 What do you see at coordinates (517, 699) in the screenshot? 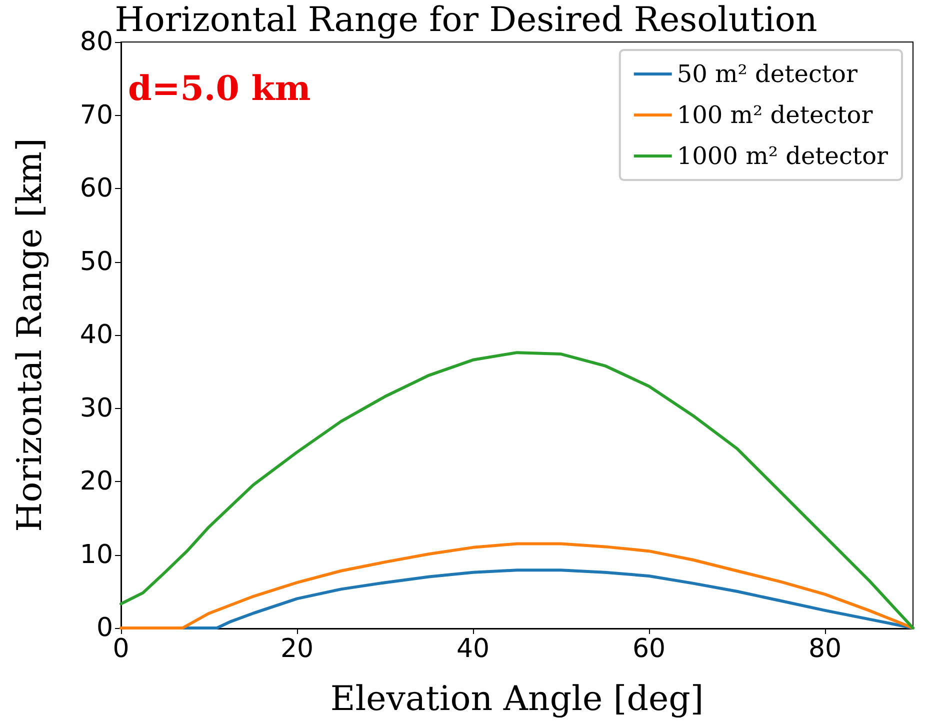
I see `x-axis-title: Elevation Angle [deg]` at bounding box center [517, 699].